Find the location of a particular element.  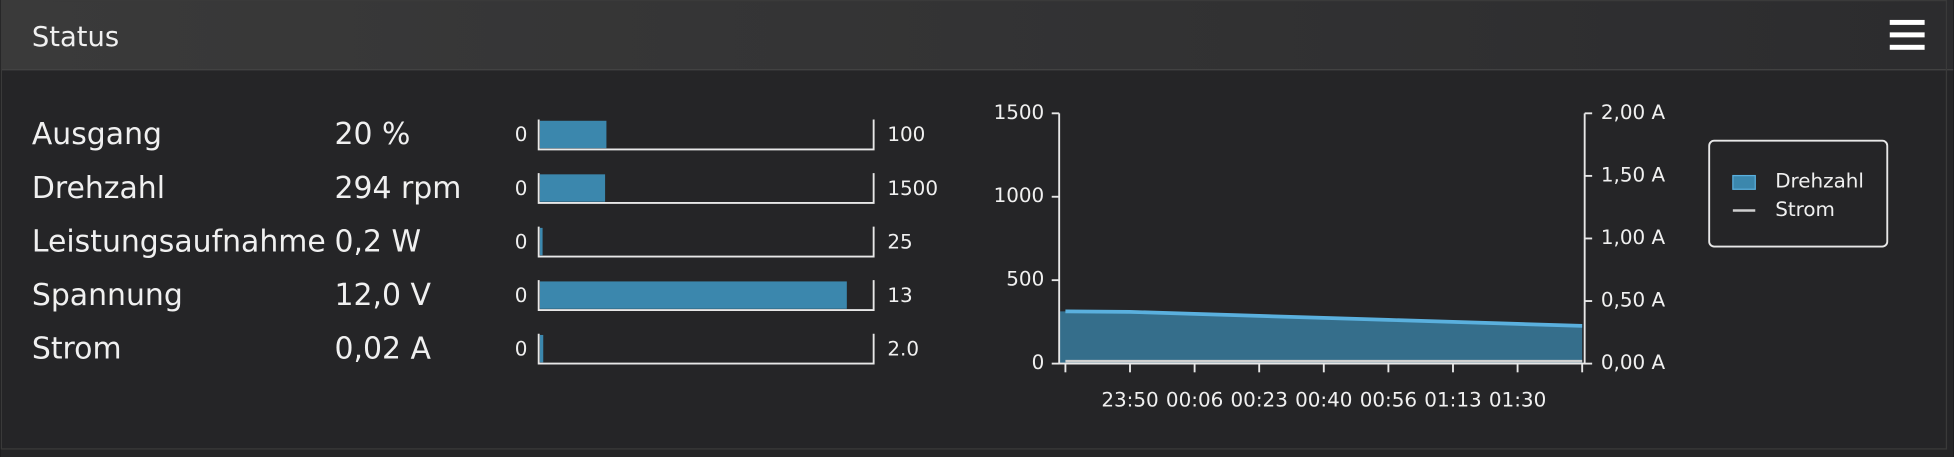

legend-swatch is located at coordinates (1744, 182).